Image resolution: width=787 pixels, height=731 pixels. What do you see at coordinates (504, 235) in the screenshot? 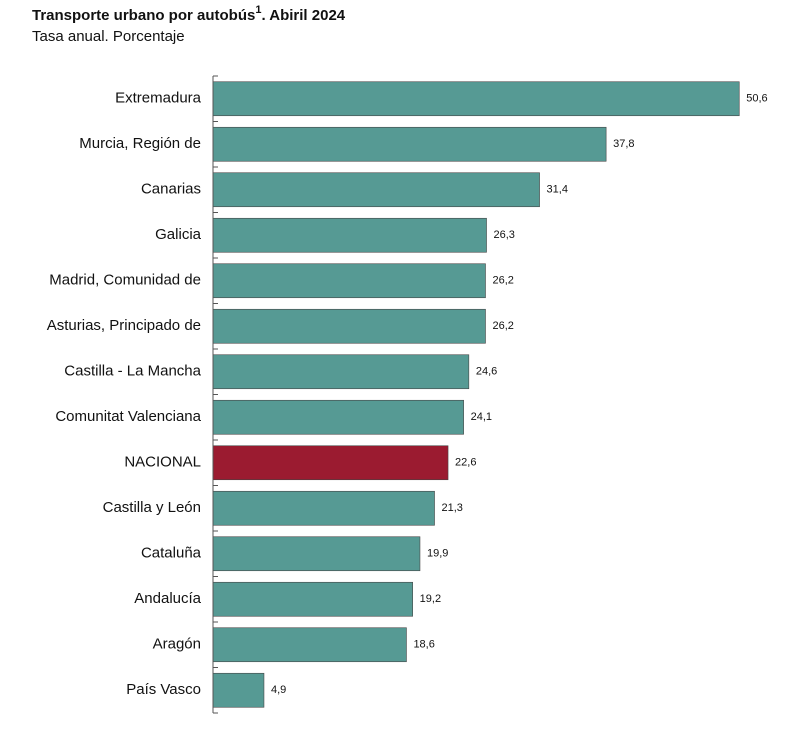
I see `value-label: 26,3` at bounding box center [504, 235].